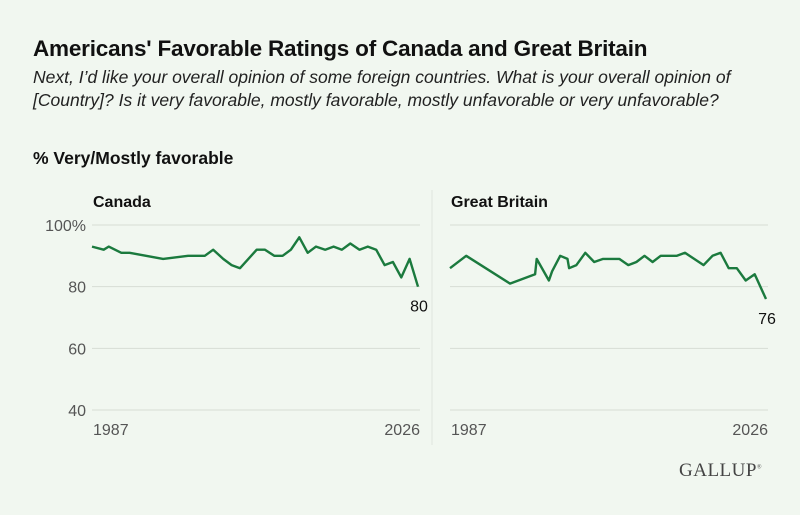  I want to click on gallup-logo: GALLUP®, so click(721, 470).